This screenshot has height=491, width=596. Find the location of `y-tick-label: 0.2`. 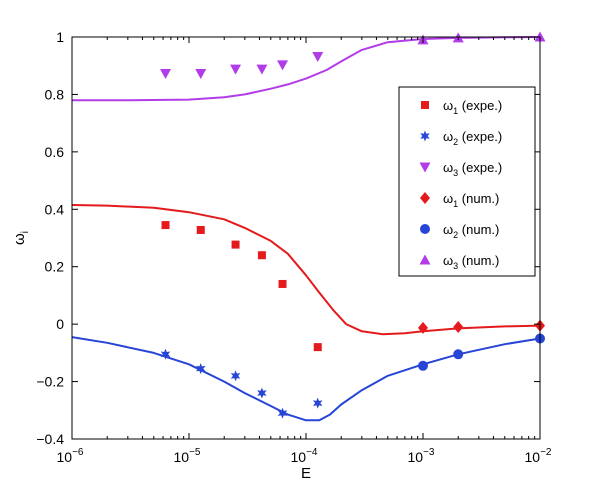

y-tick-label: 0.2 is located at coordinates (55, 267).